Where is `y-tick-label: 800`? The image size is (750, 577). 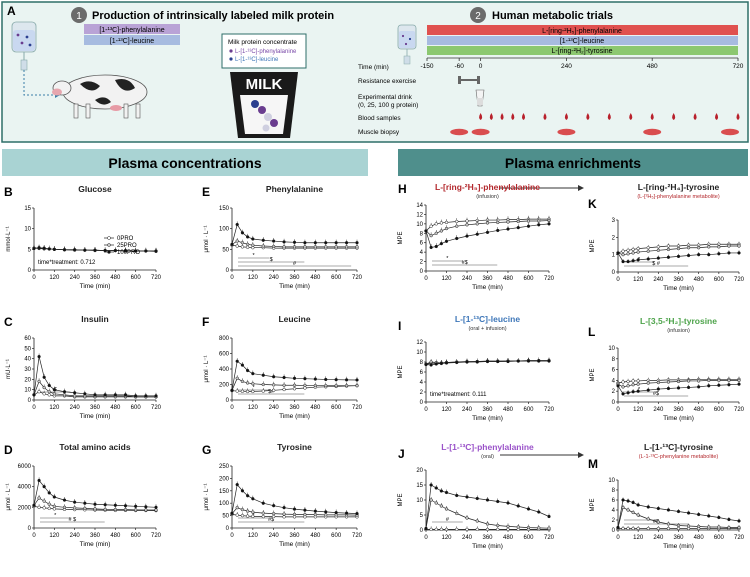
y-tick-label: 800 is located at coordinates (224, 339).